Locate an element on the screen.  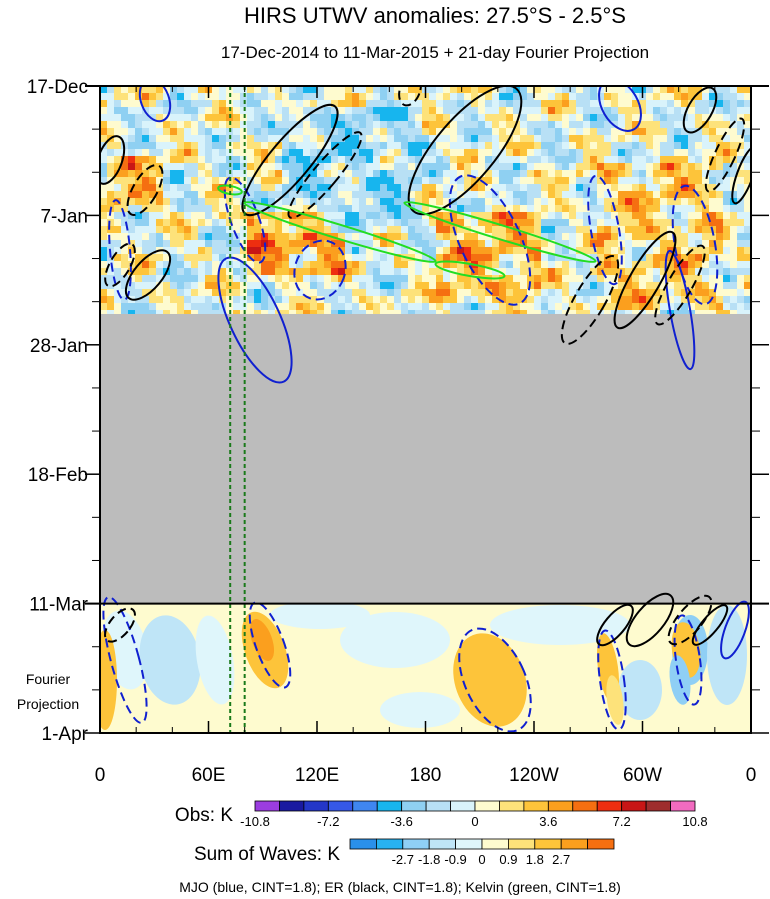
x-tick-label: 60E is located at coordinates (209, 775).